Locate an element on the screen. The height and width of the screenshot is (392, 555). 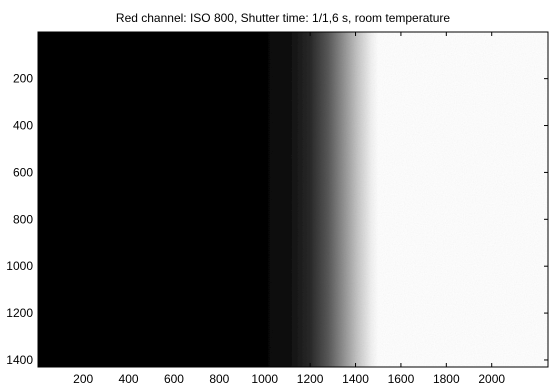
x-tick-label: 1400 is located at coordinates (355, 379).